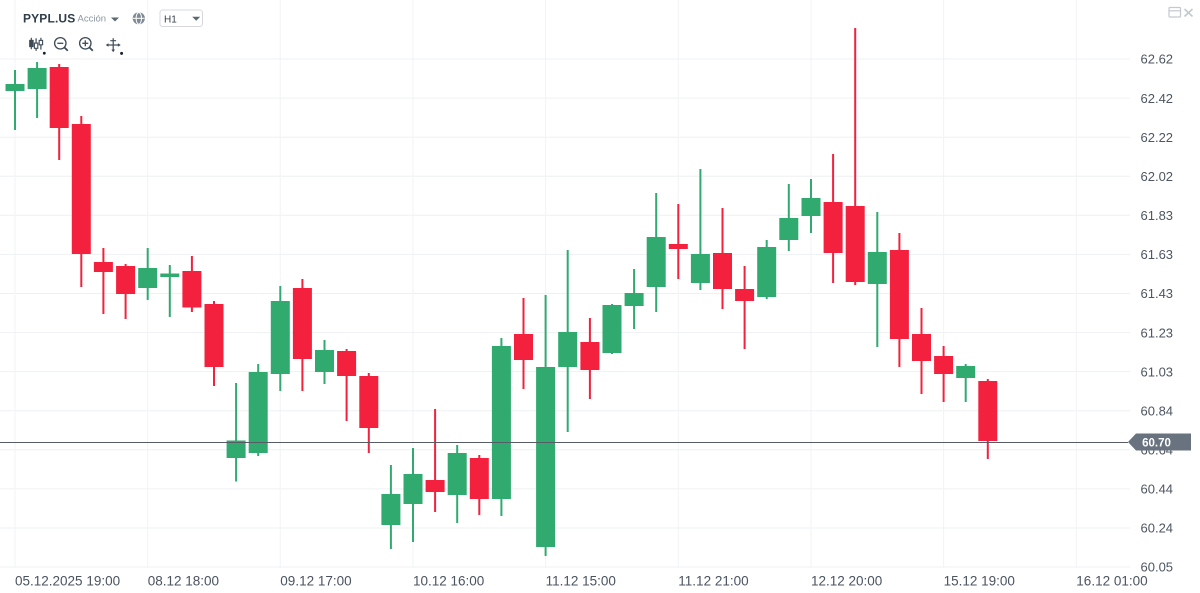  What do you see at coordinates (1111, 581) in the screenshot?
I see `svg-text: 16.12 01:00` at bounding box center [1111, 581].